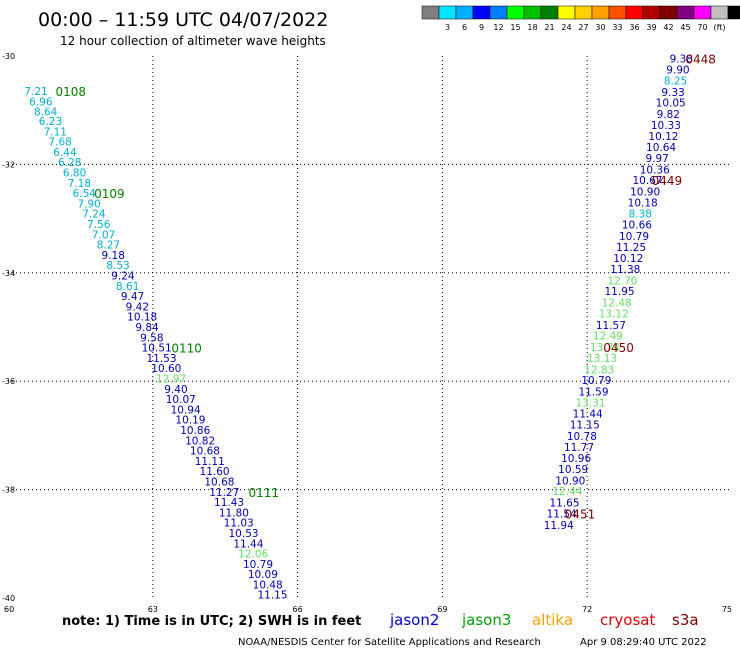  What do you see at coordinates (103, 235) in the screenshot?
I see `wave-height-value: 7.07` at bounding box center [103, 235].